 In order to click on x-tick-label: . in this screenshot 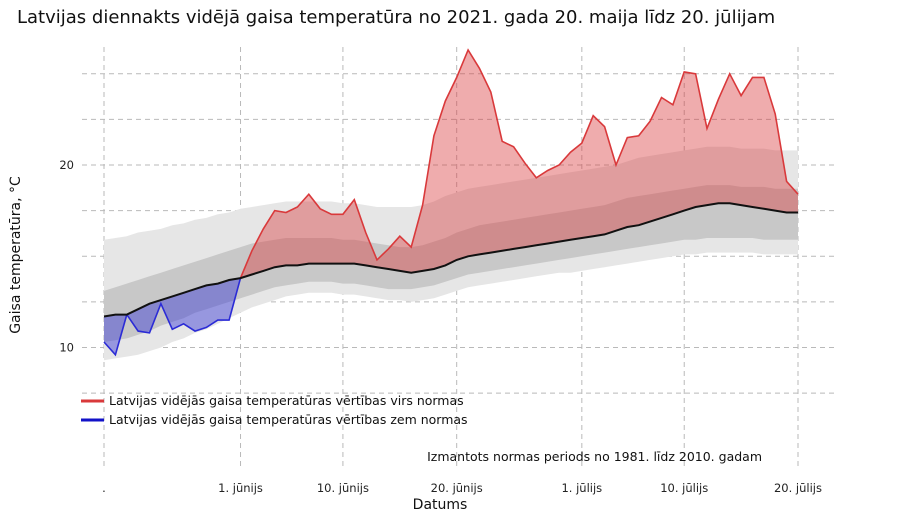, I will do `click(104, 488)`.